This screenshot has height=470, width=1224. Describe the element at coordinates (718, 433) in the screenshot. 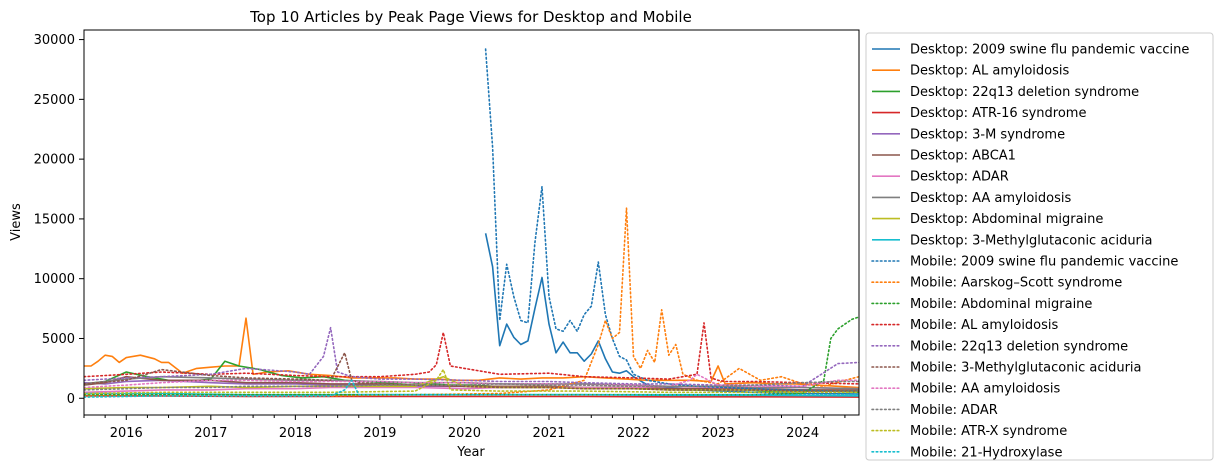

I see `x-tick-label: 2023` at that location.